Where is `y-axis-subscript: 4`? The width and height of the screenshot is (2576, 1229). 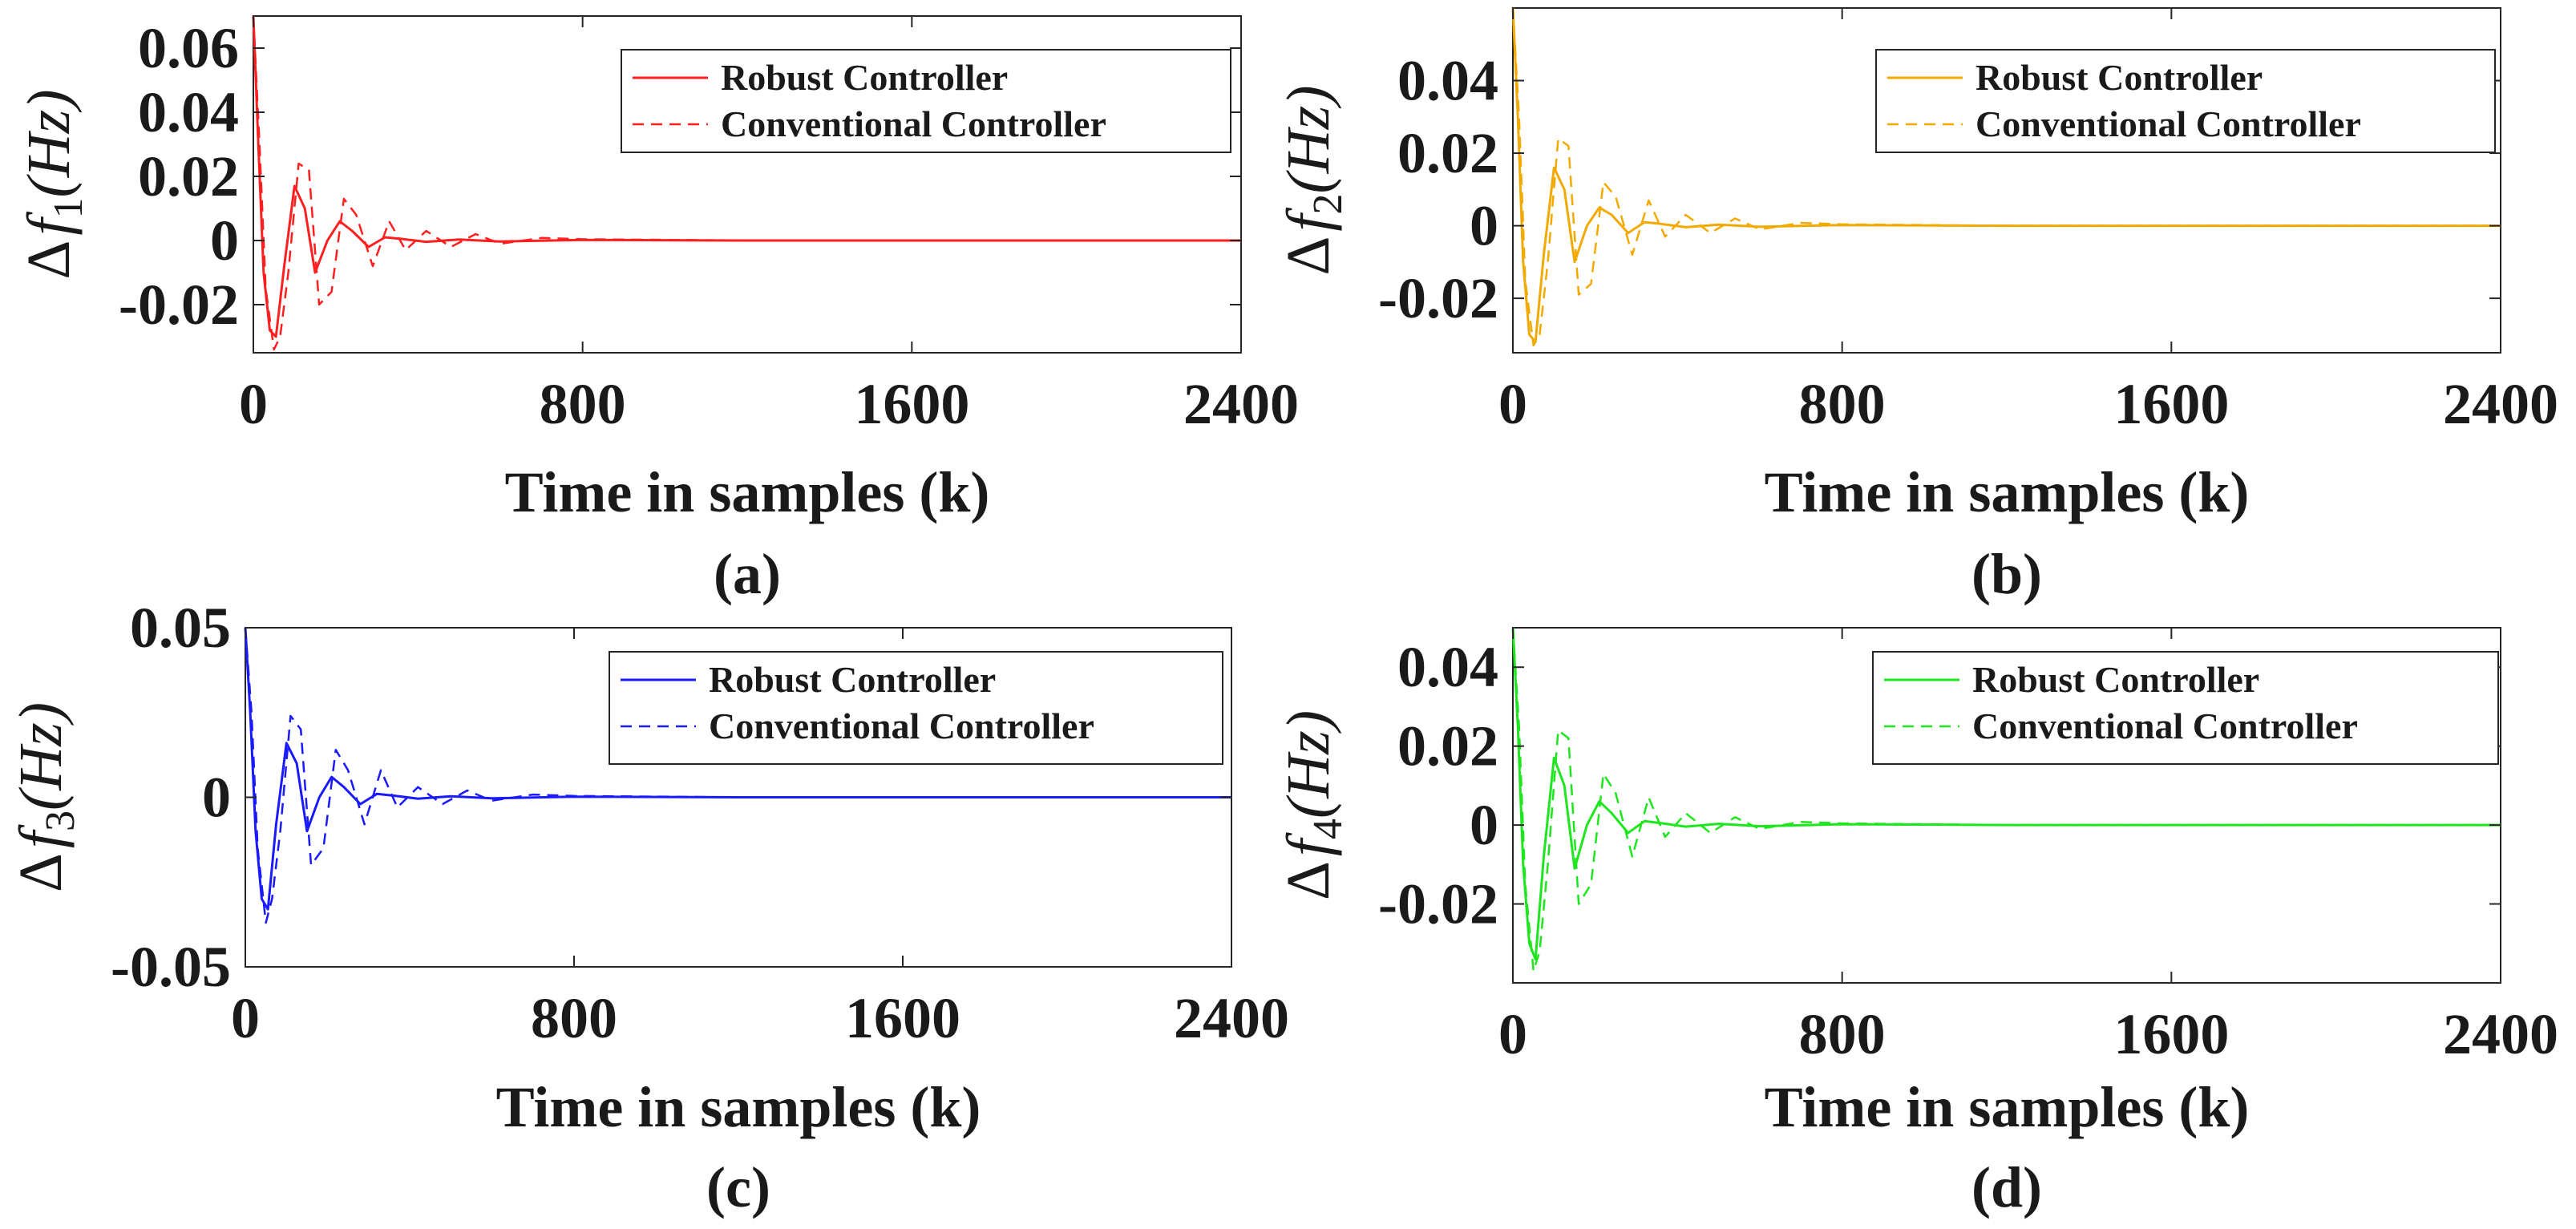
y-axis-subscript: 4 is located at coordinates (1328, 829).